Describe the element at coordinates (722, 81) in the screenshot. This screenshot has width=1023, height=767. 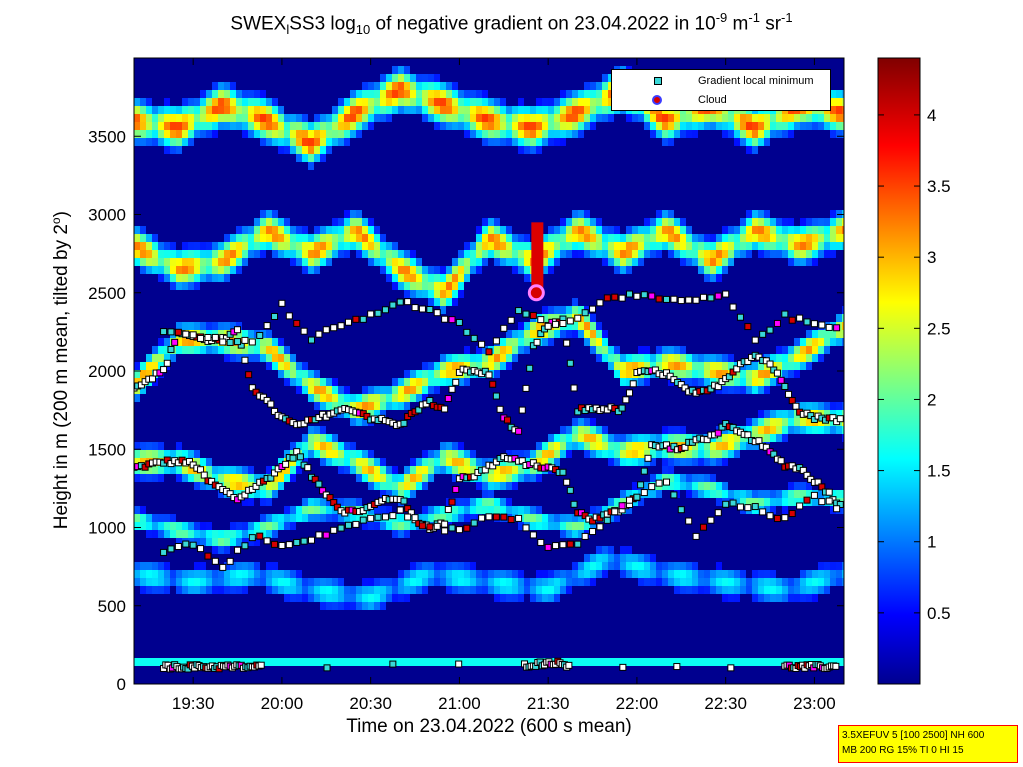
I see `legend-item-gradient-minimum: Gradient local minimum` at that location.